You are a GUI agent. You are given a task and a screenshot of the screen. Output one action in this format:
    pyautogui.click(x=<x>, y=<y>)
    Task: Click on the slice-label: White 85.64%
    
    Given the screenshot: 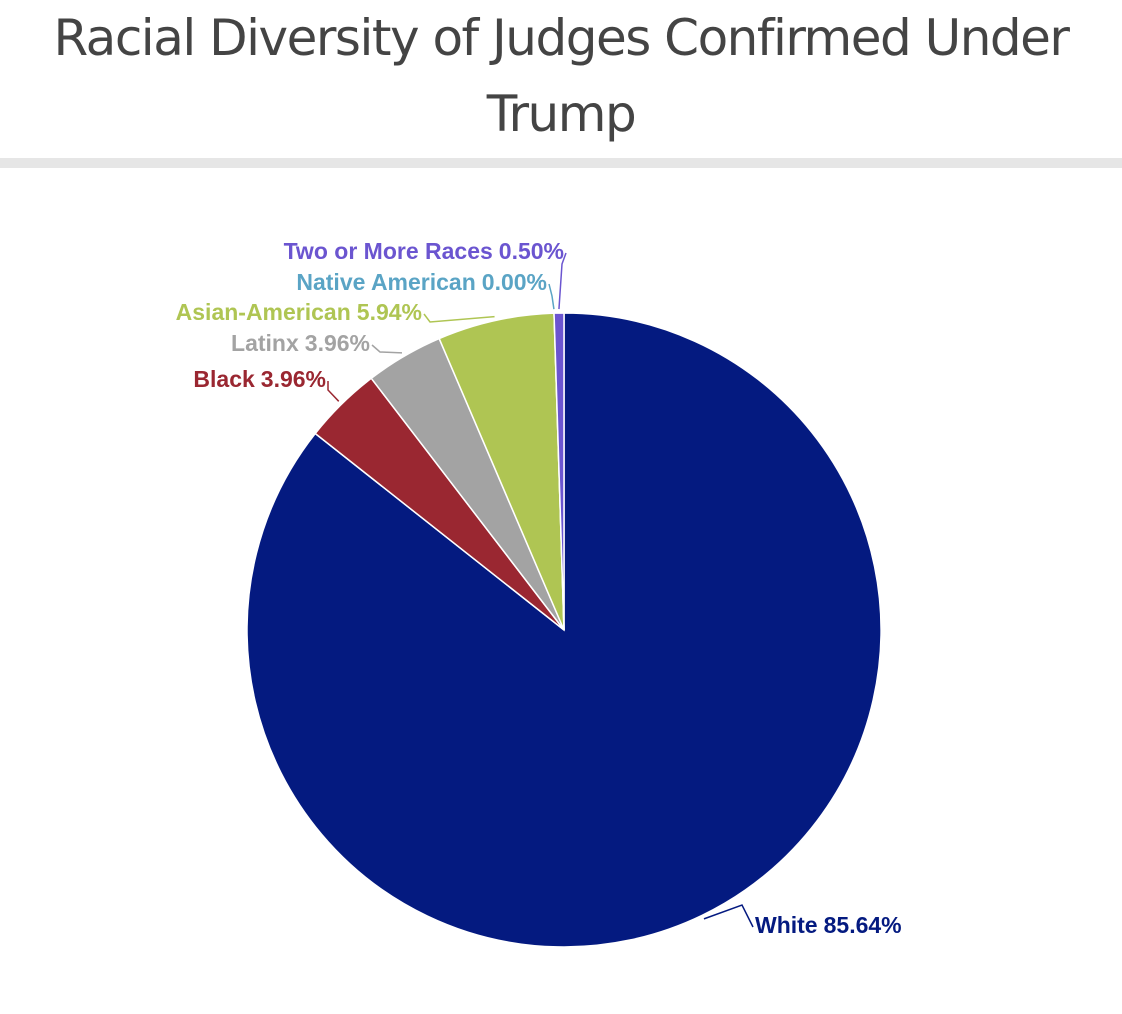 What is the action you would take?
    pyautogui.click(x=828, y=925)
    